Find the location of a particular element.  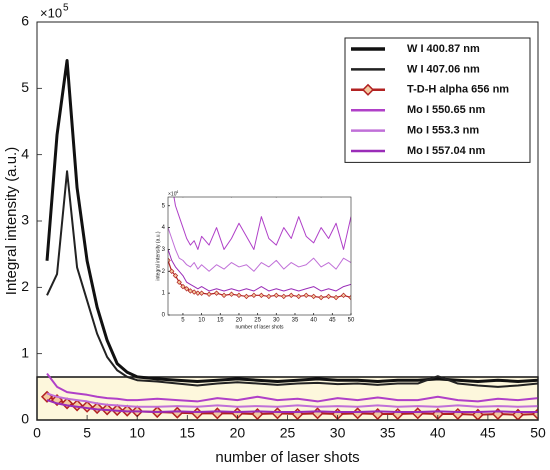

legend-label: Mo I 553.3 nm is located at coordinates (443, 131).